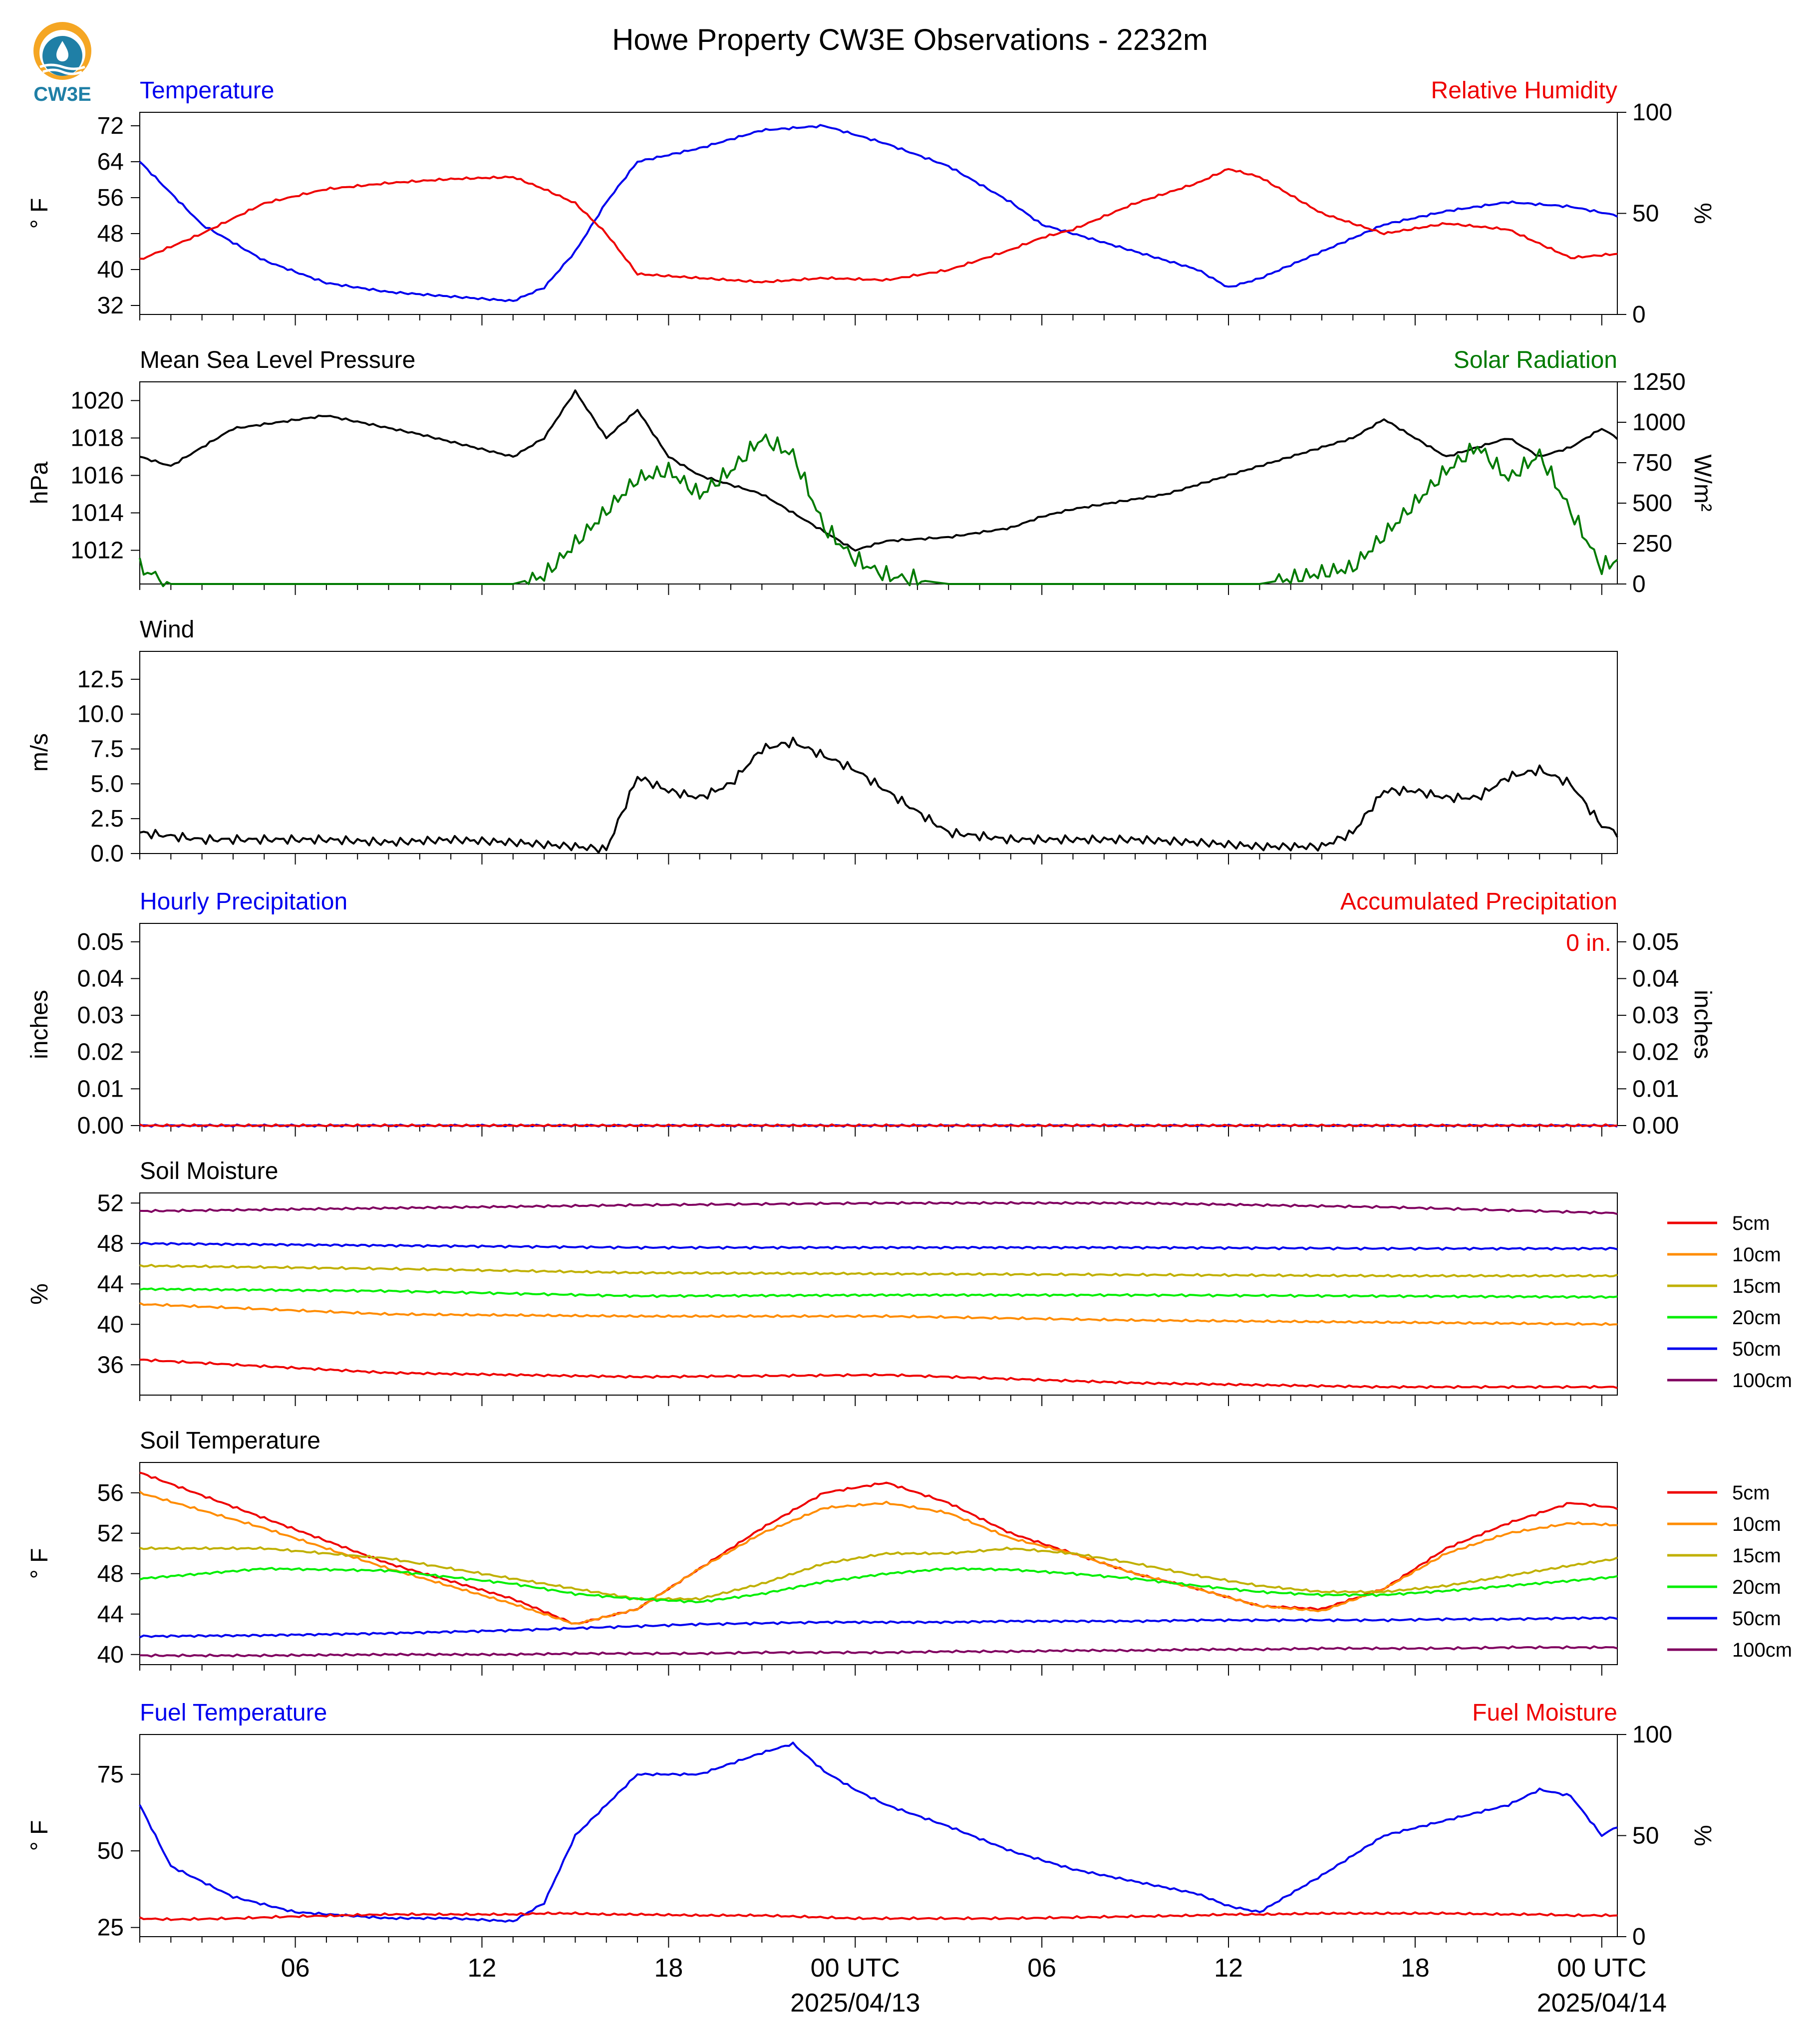 The image size is (1820, 2028). What do you see at coordinates (100, 1089) in the screenshot?
I see `y-tick-label-left: 0.01` at bounding box center [100, 1089].